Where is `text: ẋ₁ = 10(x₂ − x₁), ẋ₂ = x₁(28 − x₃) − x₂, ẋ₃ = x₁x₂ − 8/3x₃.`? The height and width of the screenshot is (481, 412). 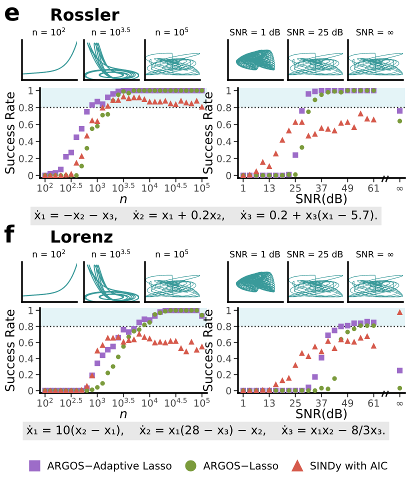 text: ẋ₁ = 10(x₂ − x₁), ẋ₂ = x₁(28 − x₃) − x₂, ẋ₃ = x₁x₂ − 8/3x₃. is located at coordinates (205, 430).